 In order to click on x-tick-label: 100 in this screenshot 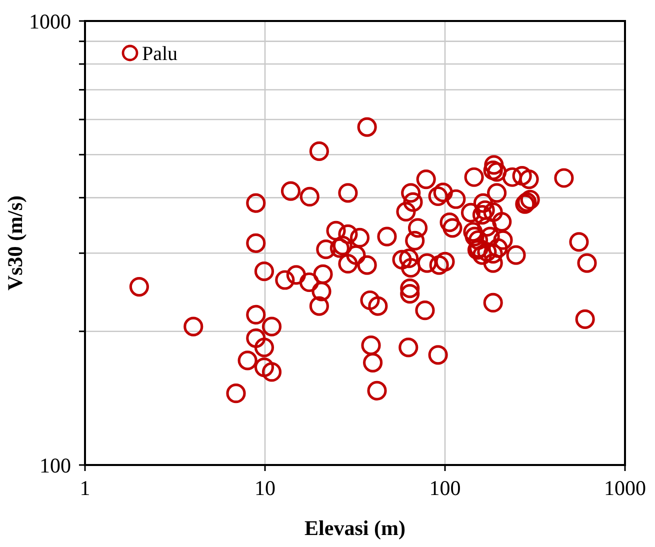, I will do `click(445, 488)`.